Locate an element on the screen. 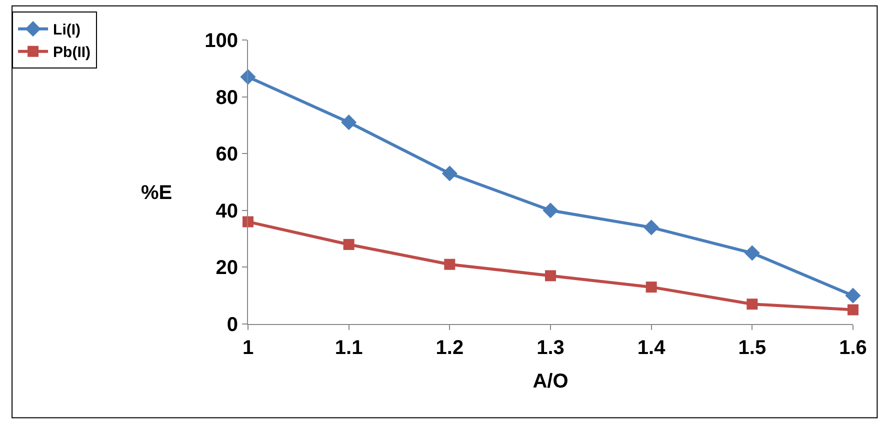 The width and height of the screenshot is (879, 423). x-tick-label: 1.3 is located at coordinates (550, 348).